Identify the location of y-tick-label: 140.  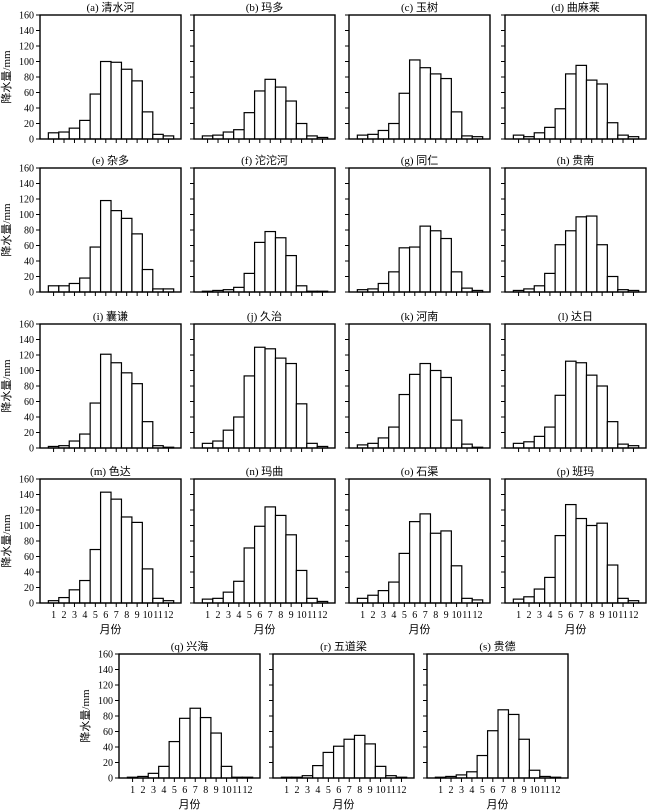
(26, 31).